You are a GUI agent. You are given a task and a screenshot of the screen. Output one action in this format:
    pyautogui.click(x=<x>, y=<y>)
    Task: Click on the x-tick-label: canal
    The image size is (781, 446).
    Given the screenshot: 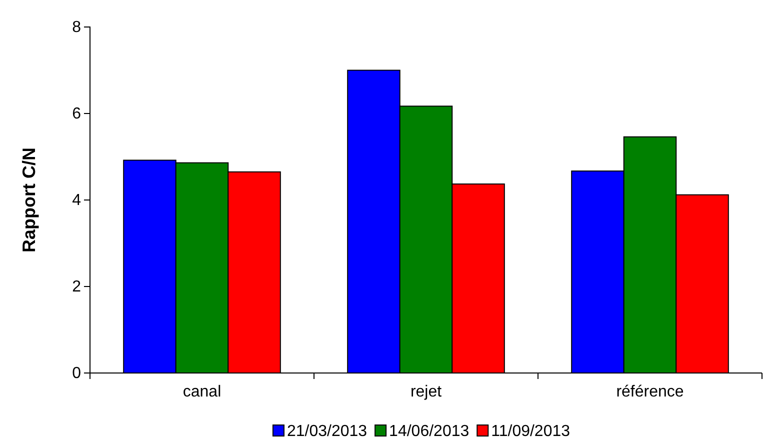 What is the action you would take?
    pyautogui.click(x=202, y=391)
    